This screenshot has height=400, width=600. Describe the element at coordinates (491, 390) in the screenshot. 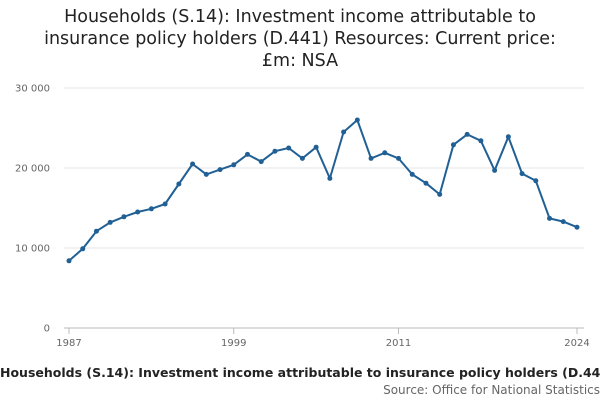

I see `source-label: Source: Office for National Statistics` at that location.